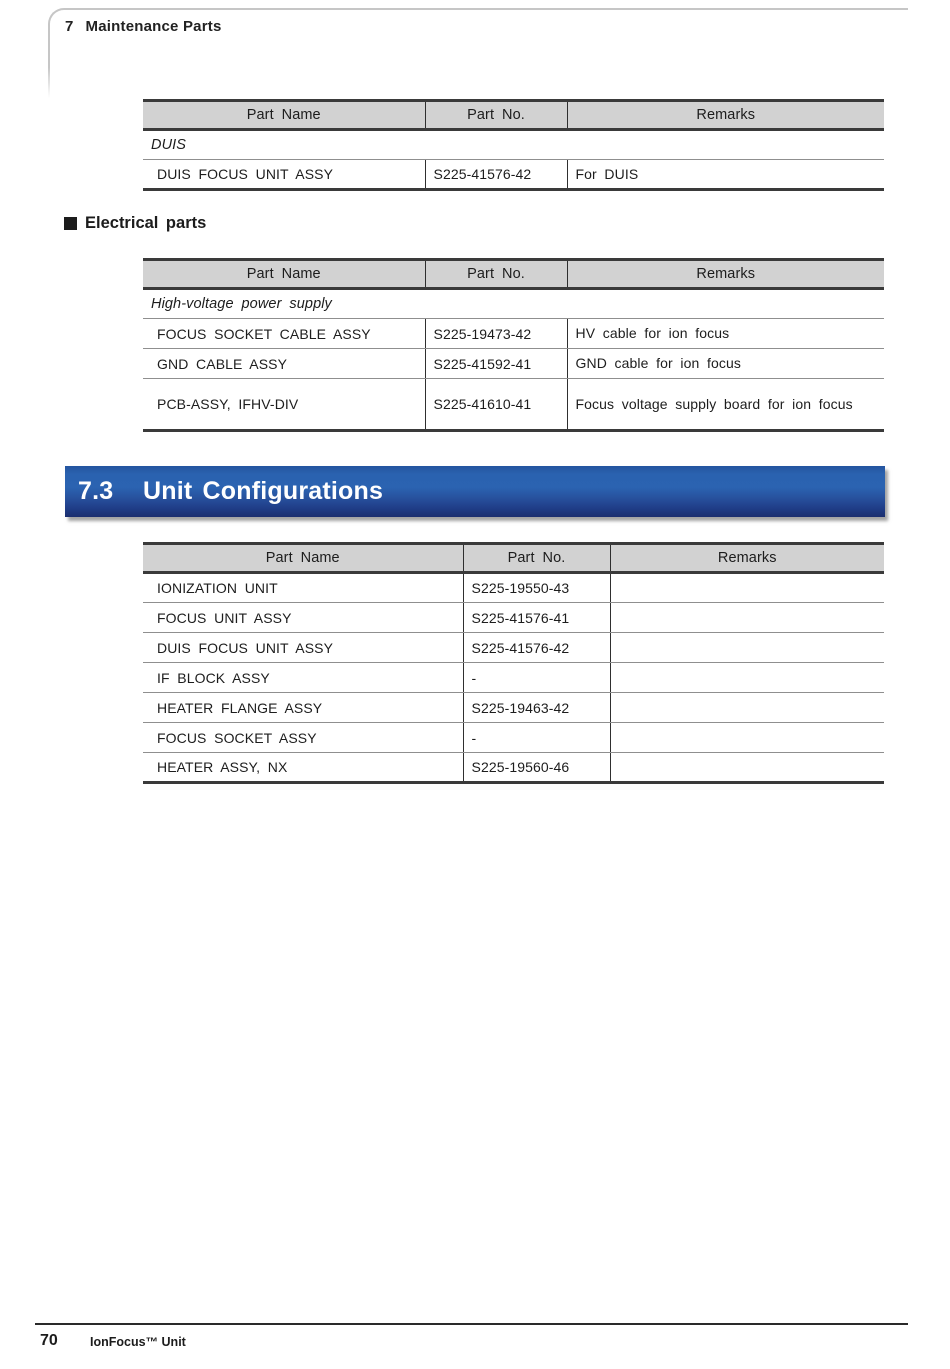 This screenshot has height=1369, width=950. What do you see at coordinates (536, 587) in the screenshot?
I see `part-no-cell: S225-19550-43` at bounding box center [536, 587].